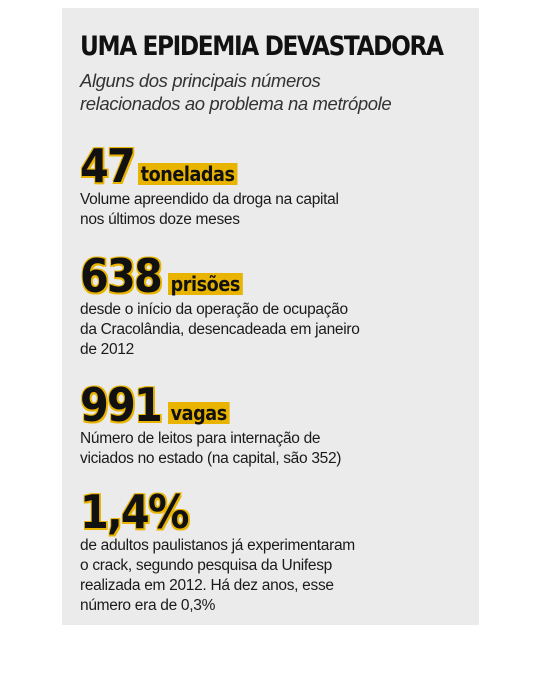 The image size is (540, 700). What do you see at coordinates (262, 46) in the screenshot?
I see `page-title: UMA EPIDEMIA DEVASTADORA` at bounding box center [262, 46].